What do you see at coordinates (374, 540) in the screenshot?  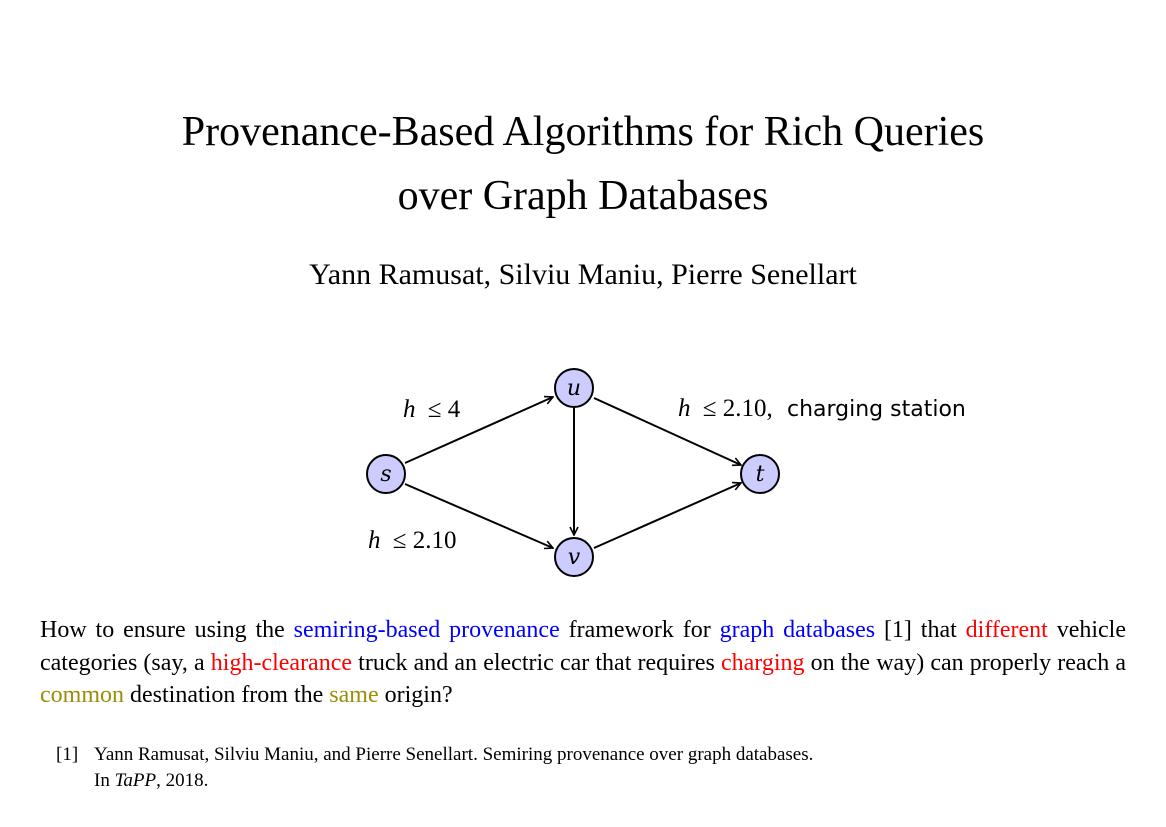 I see `edge-label-s-v-var: h` at bounding box center [374, 540].